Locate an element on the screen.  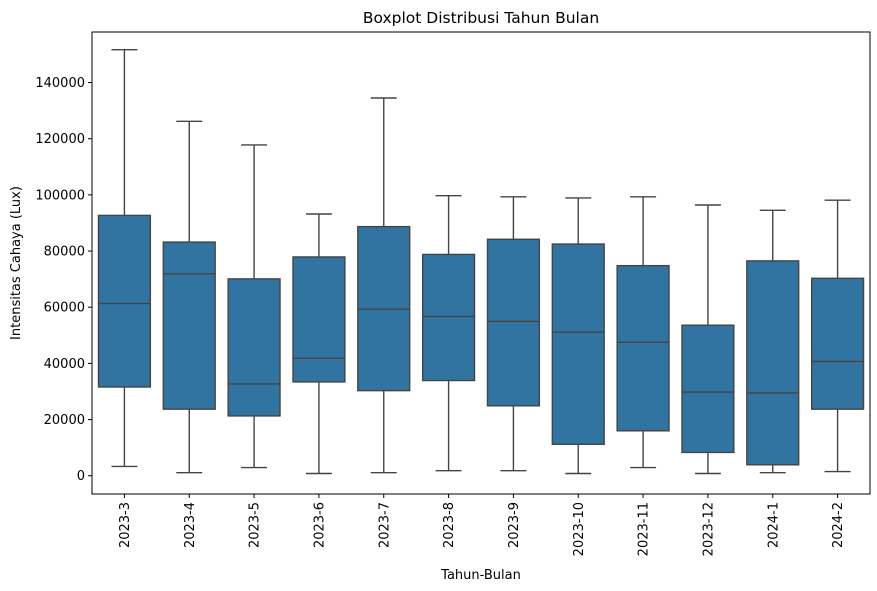
y-tick-label: 80000 is located at coordinates (64, 252).